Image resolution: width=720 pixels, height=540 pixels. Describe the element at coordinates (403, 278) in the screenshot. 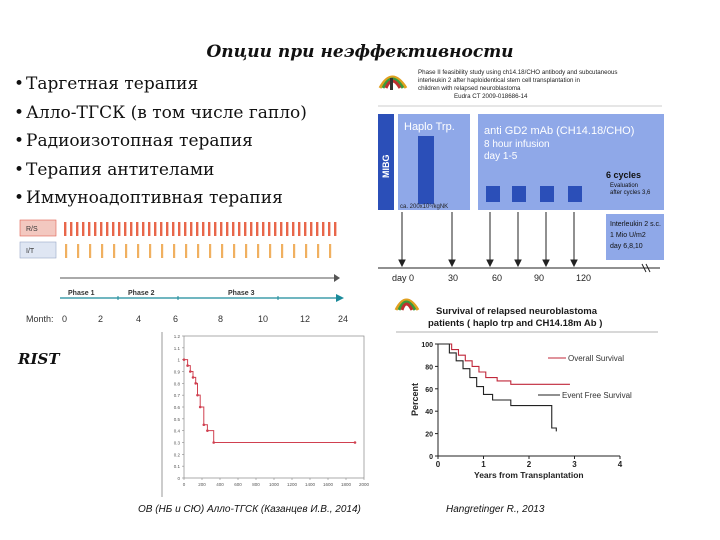

I see `day-tick-label: day 0` at that location.